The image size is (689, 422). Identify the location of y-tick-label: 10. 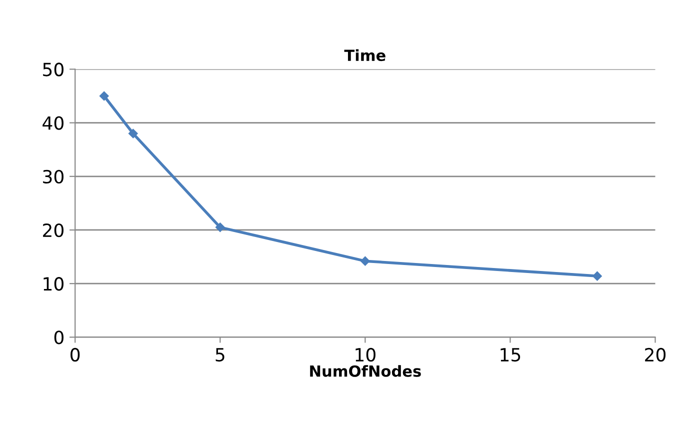
(54, 284).